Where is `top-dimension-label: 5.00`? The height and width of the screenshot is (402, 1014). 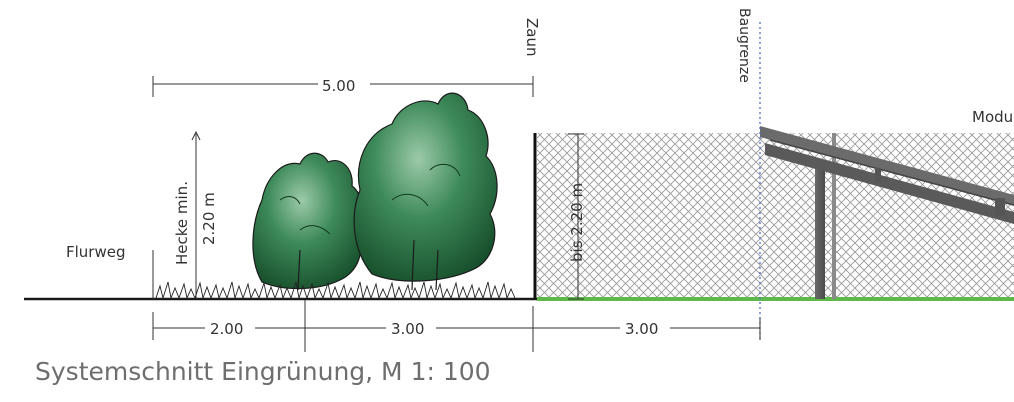 top-dimension-label: 5.00 is located at coordinates (338, 86).